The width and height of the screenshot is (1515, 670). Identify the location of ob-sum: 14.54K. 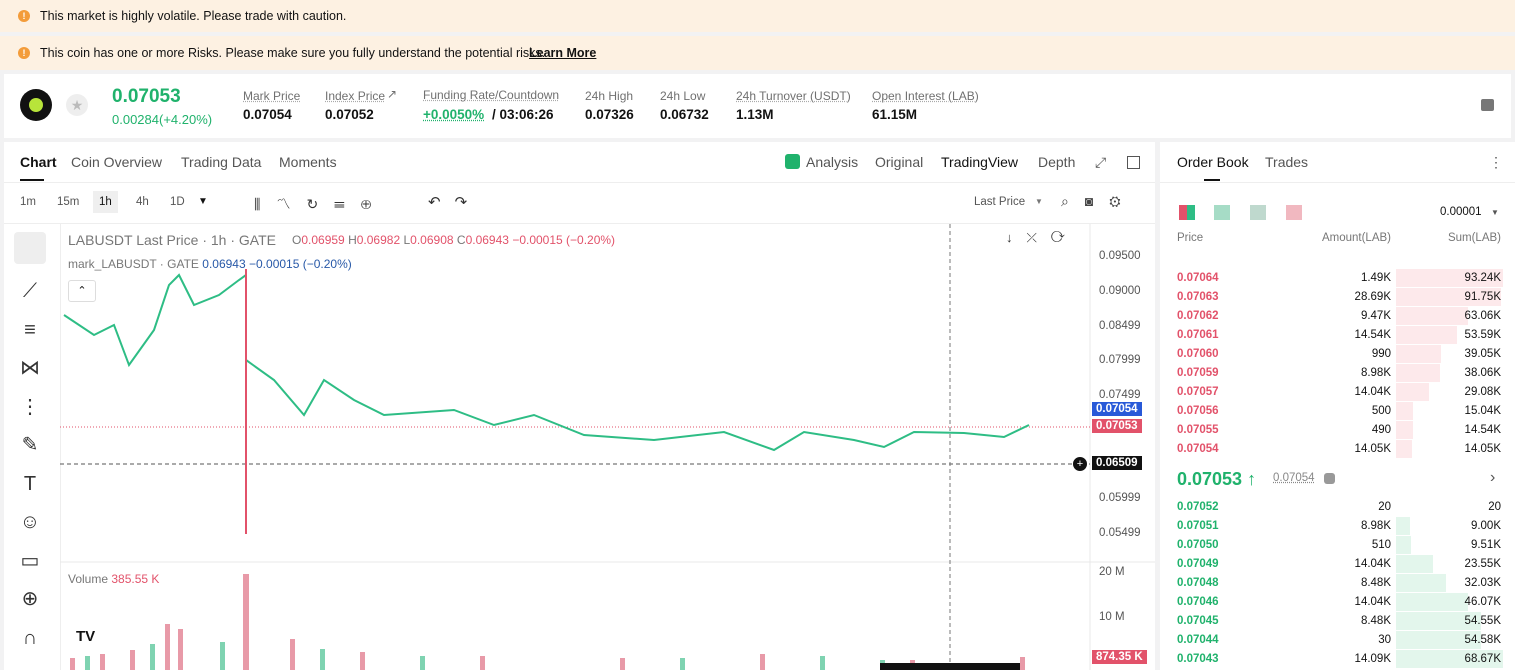
(1482, 430).